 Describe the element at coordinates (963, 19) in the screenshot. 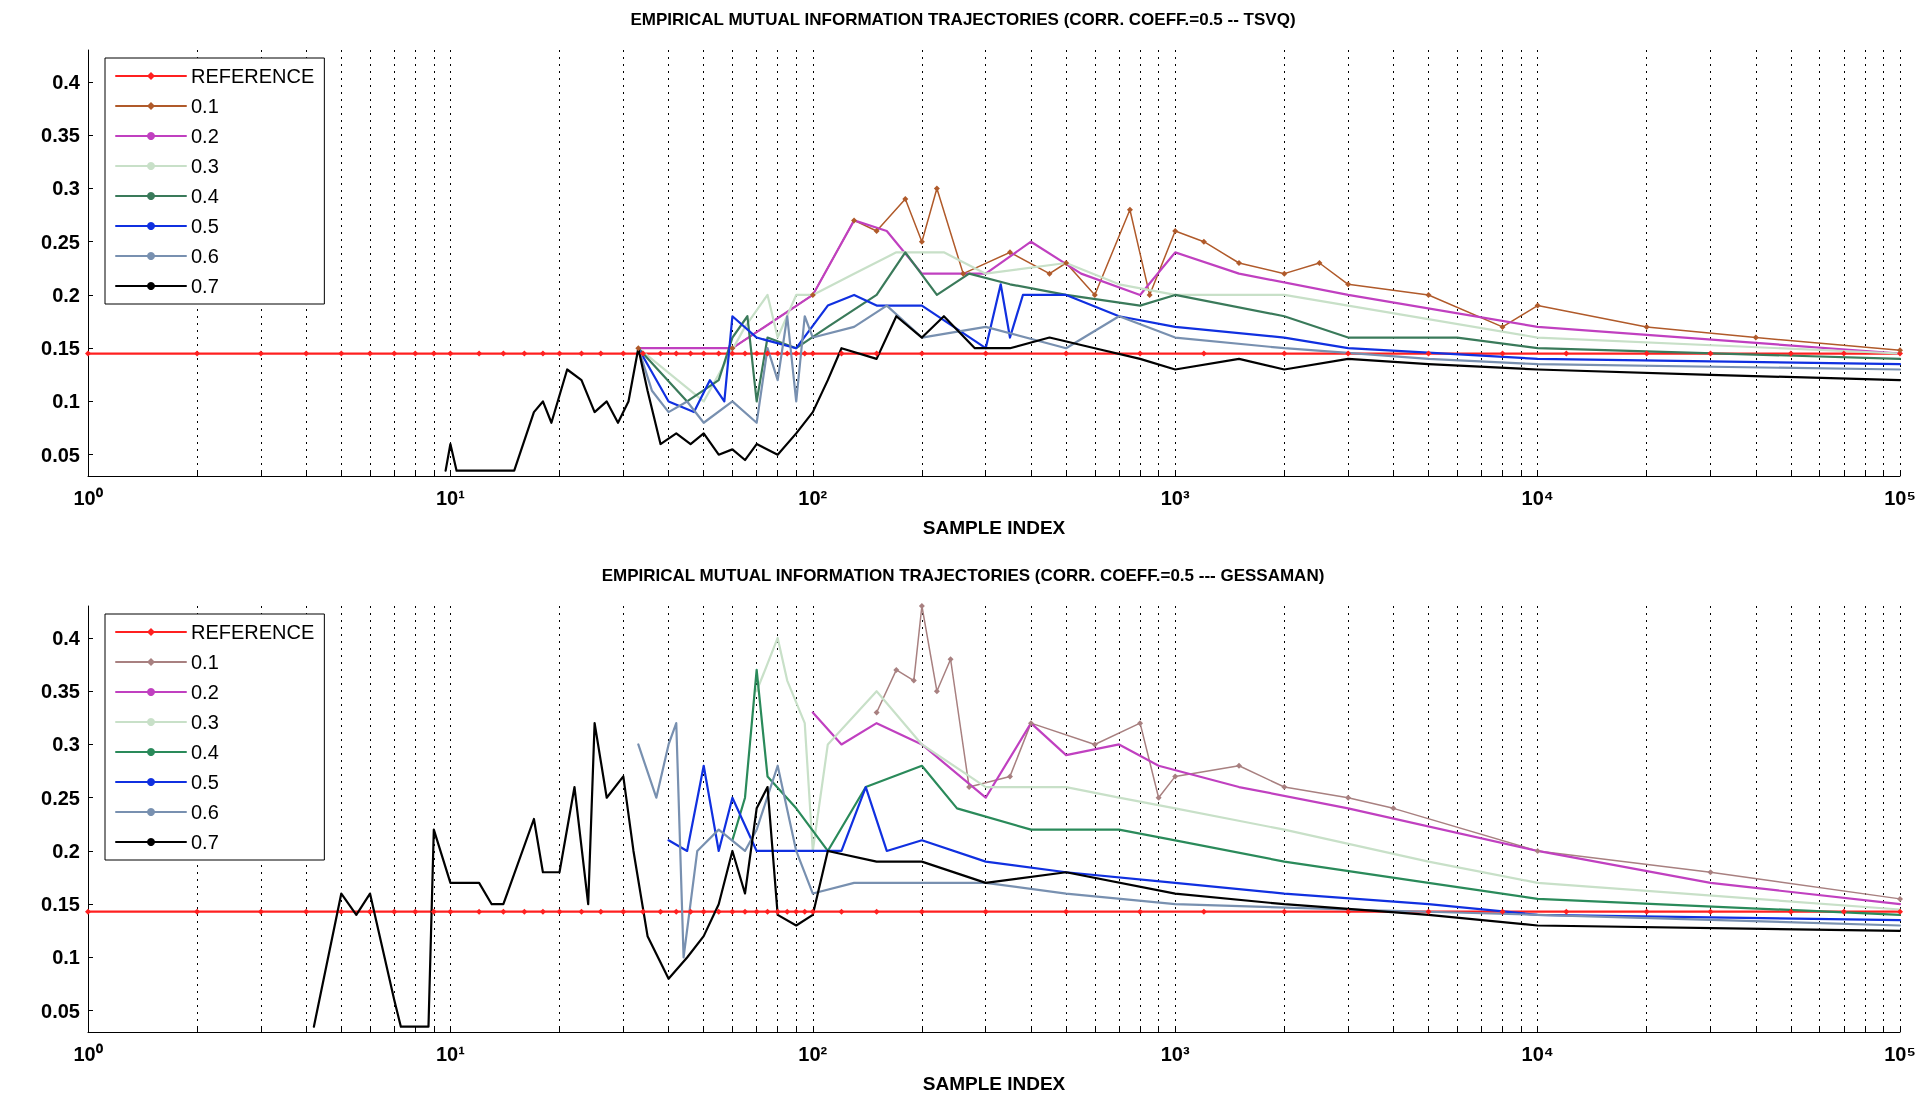

I see `chart-title: EMPIRICAL MUTUAL INFORMATION TRAJECTORIES (CORR. COEFF.=0.5 -- TSVQ)` at that location.